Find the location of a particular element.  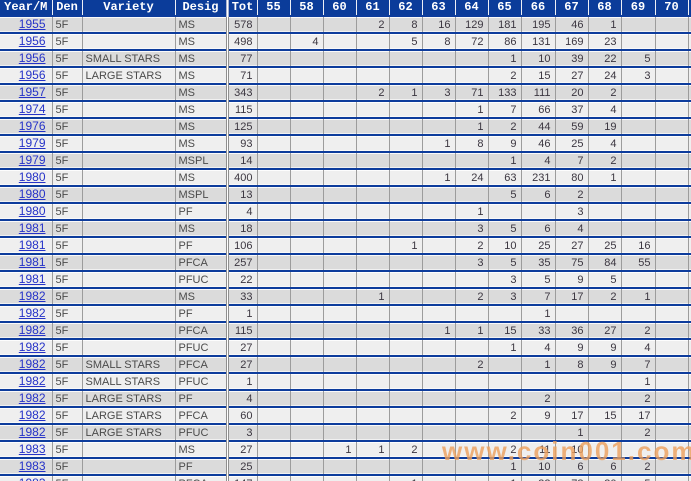

column-header-year-m: Year/M is located at coordinates (26, 8).